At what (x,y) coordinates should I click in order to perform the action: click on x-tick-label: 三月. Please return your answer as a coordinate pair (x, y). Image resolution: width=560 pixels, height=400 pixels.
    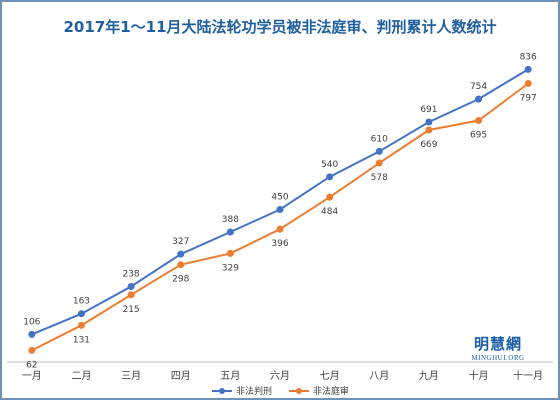
    Looking at the image, I should click on (131, 376).